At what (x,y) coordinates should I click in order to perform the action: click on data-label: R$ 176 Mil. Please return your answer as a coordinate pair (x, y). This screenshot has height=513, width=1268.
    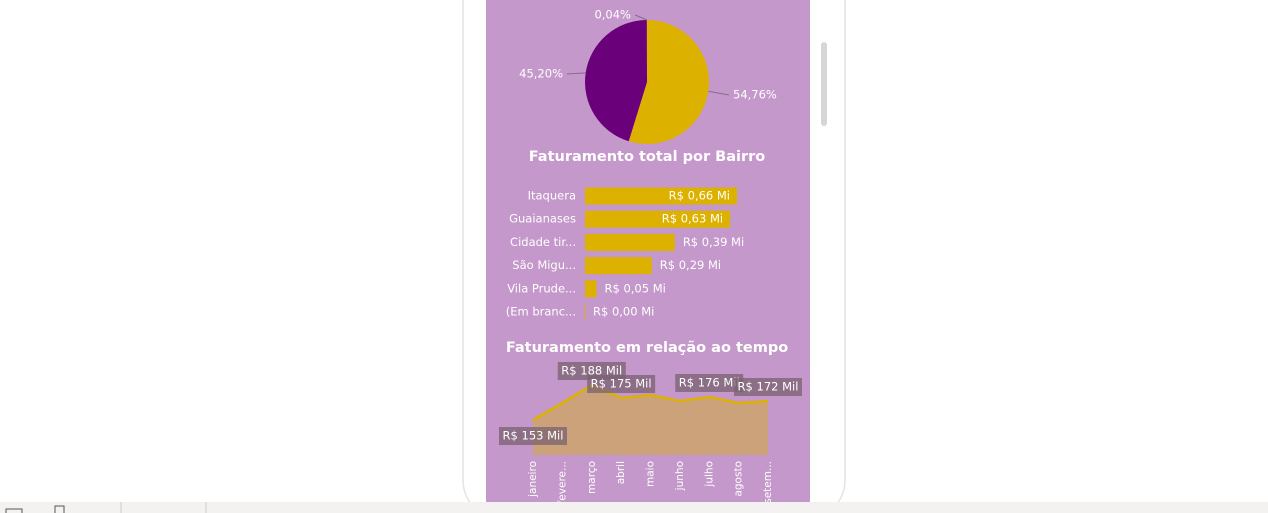
    Looking at the image, I should click on (709, 383).